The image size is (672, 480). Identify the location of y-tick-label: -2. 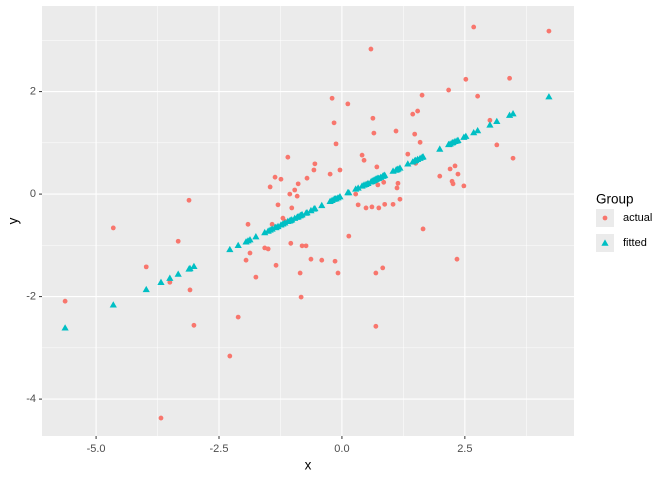
(31, 297).